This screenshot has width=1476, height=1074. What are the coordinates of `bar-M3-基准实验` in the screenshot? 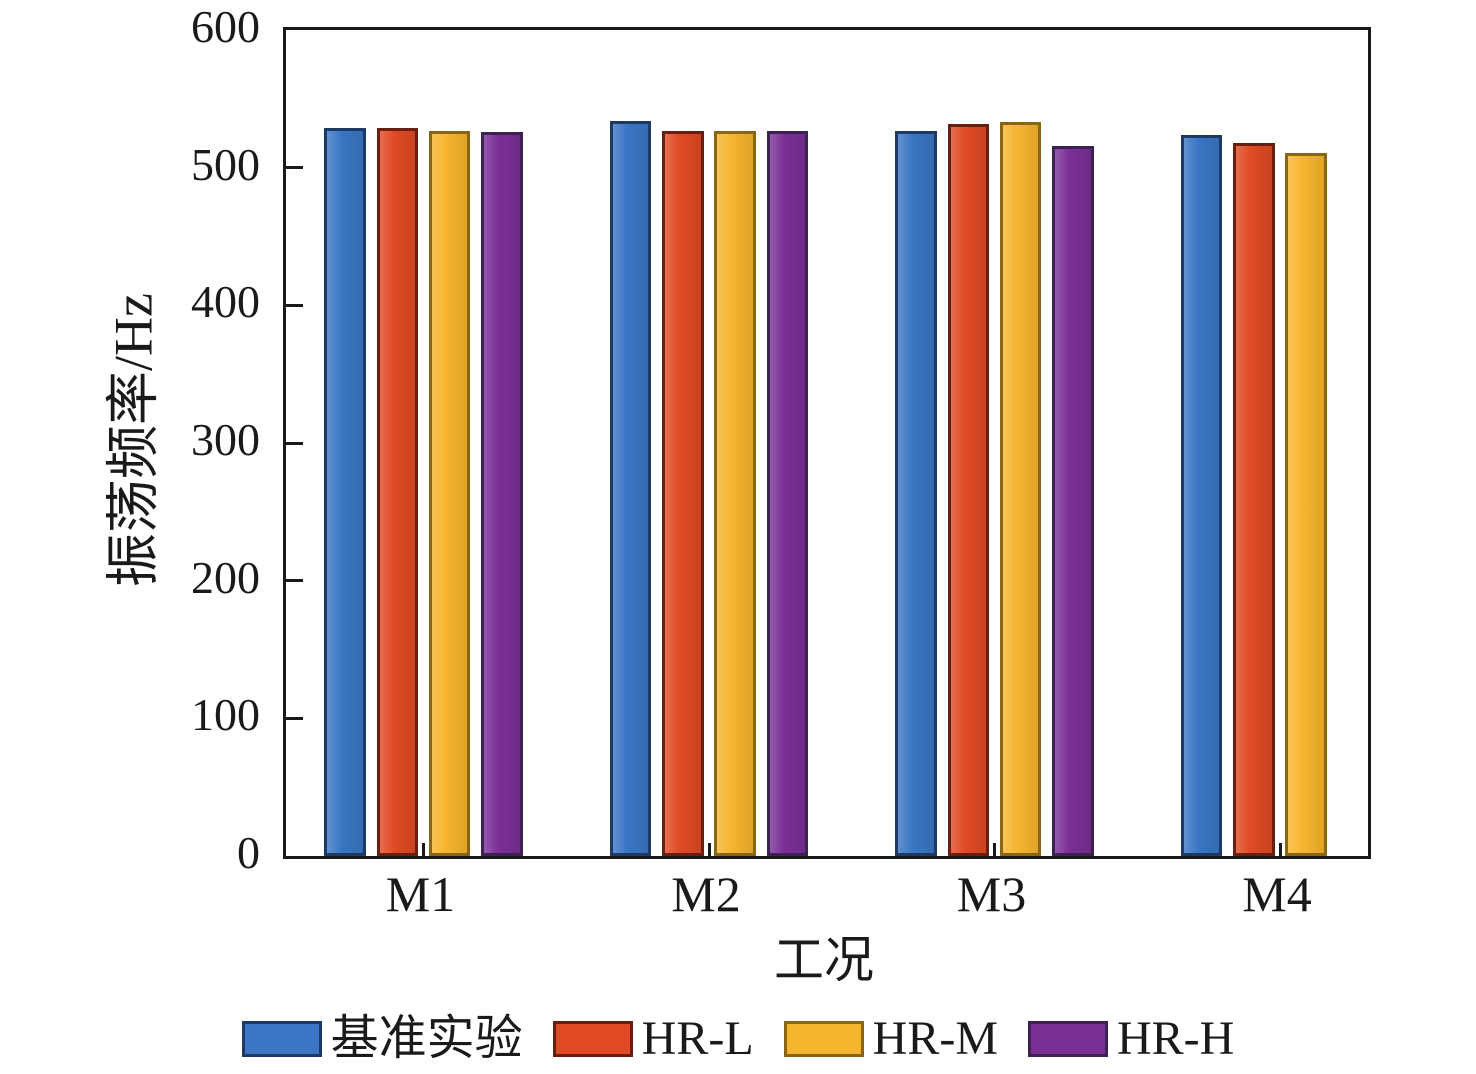 It's located at (916, 493).